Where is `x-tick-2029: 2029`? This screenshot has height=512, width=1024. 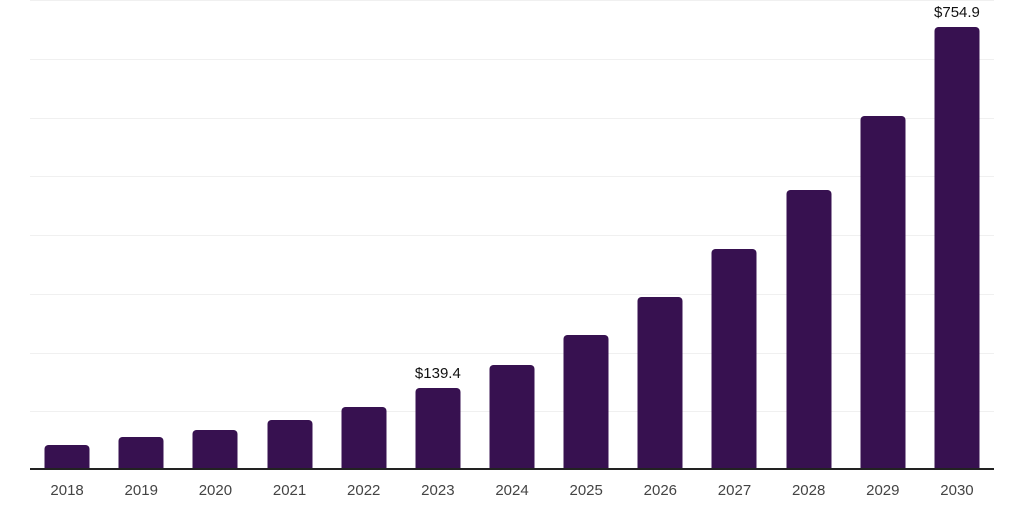 x-tick-2029: 2029 is located at coordinates (883, 490).